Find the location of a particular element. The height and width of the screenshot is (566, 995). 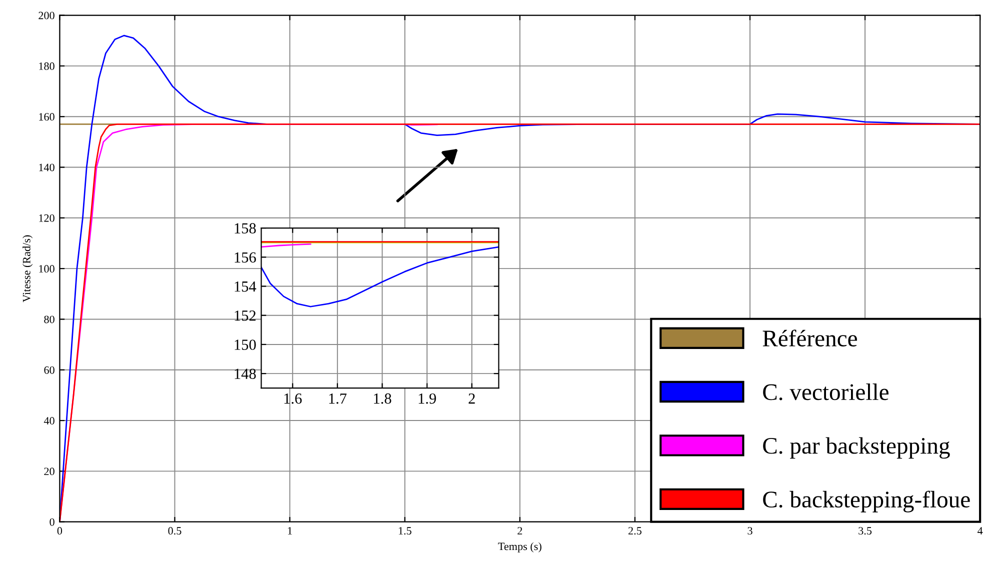

y-tick-label: 20 is located at coordinates (49, 472).